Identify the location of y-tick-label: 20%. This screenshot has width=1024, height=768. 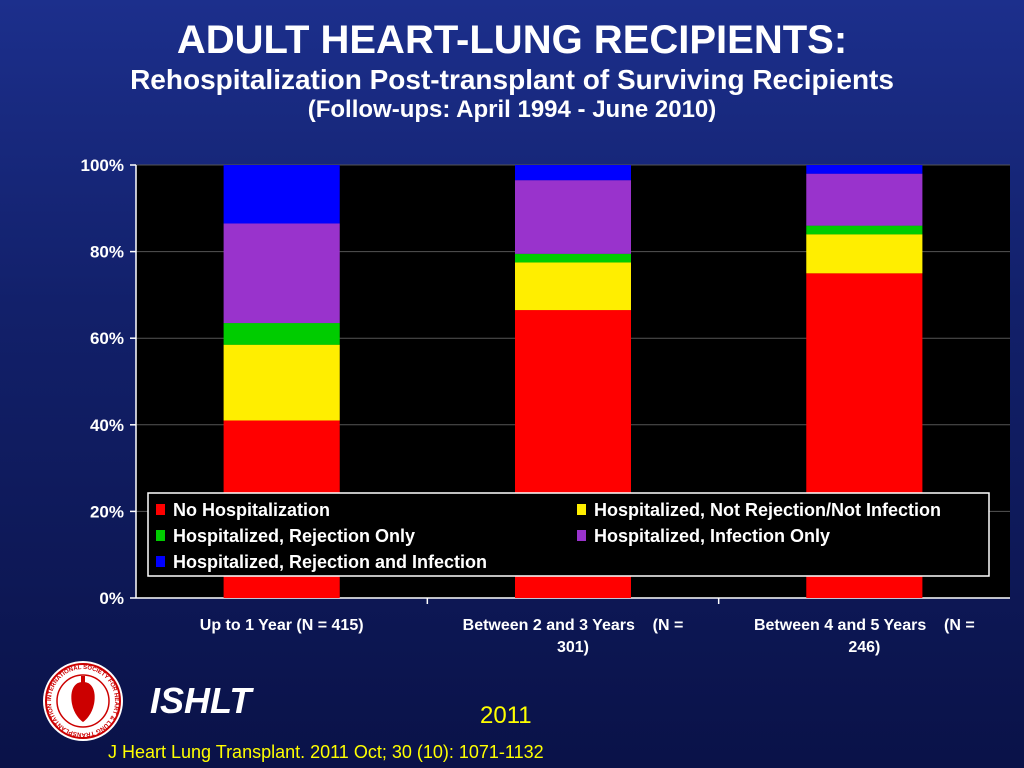
(107, 511).